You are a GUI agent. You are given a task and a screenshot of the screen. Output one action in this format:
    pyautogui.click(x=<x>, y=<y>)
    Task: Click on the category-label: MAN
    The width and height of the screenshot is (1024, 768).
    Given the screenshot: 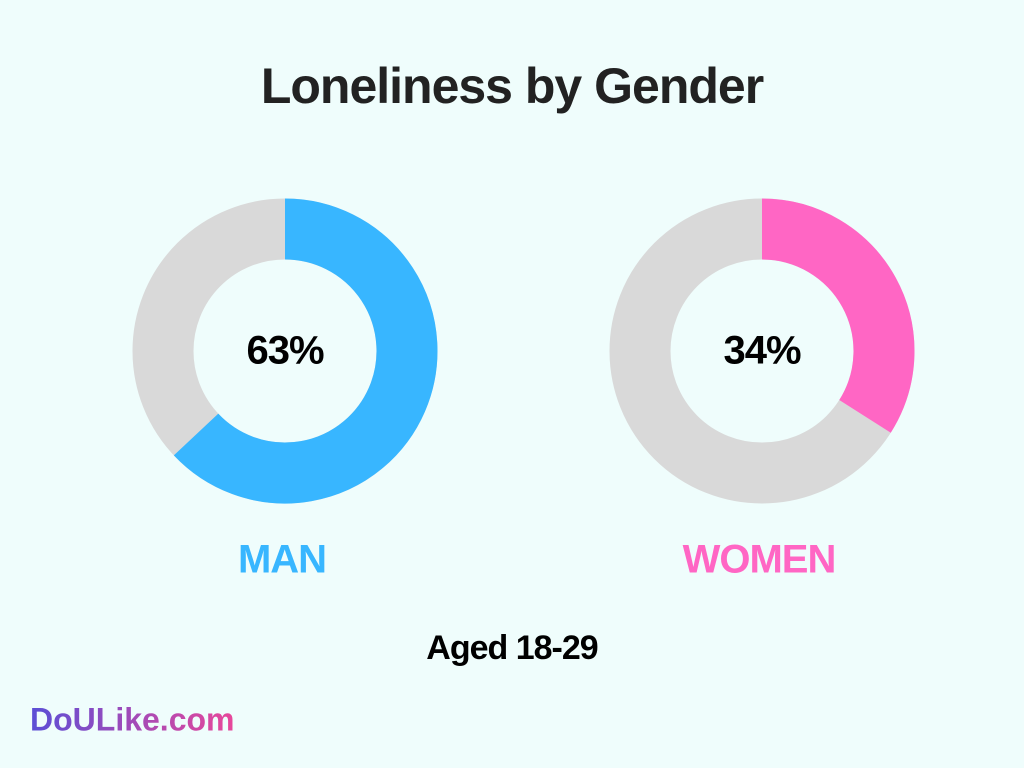 What is the action you would take?
    pyautogui.click(x=282, y=560)
    